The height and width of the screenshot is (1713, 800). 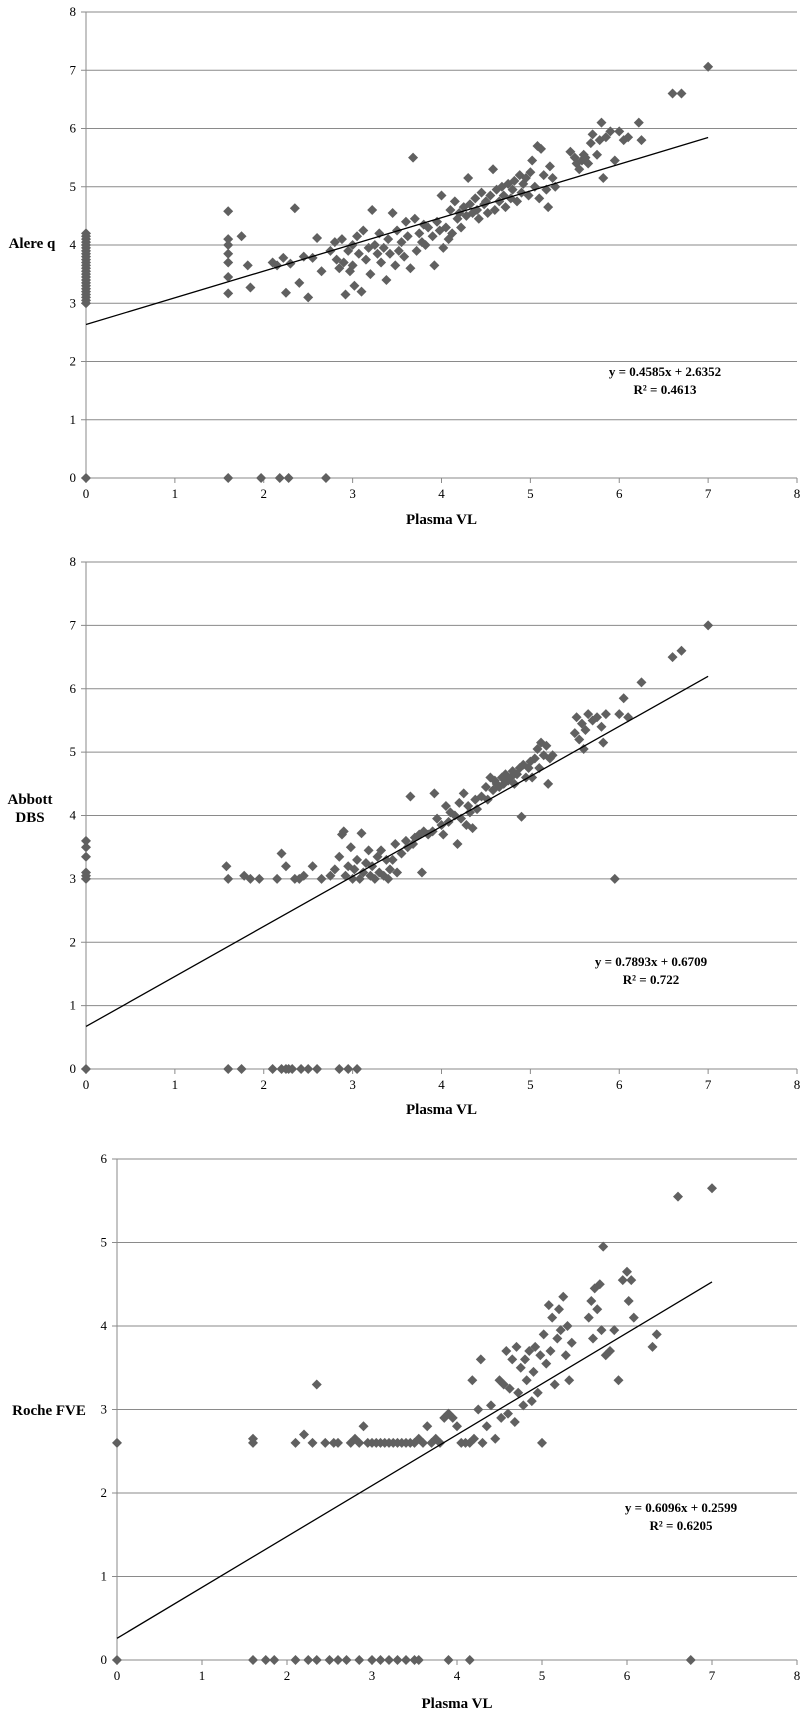 What do you see at coordinates (73, 1005) in the screenshot?
I see `y-tick-label: 1` at bounding box center [73, 1005].